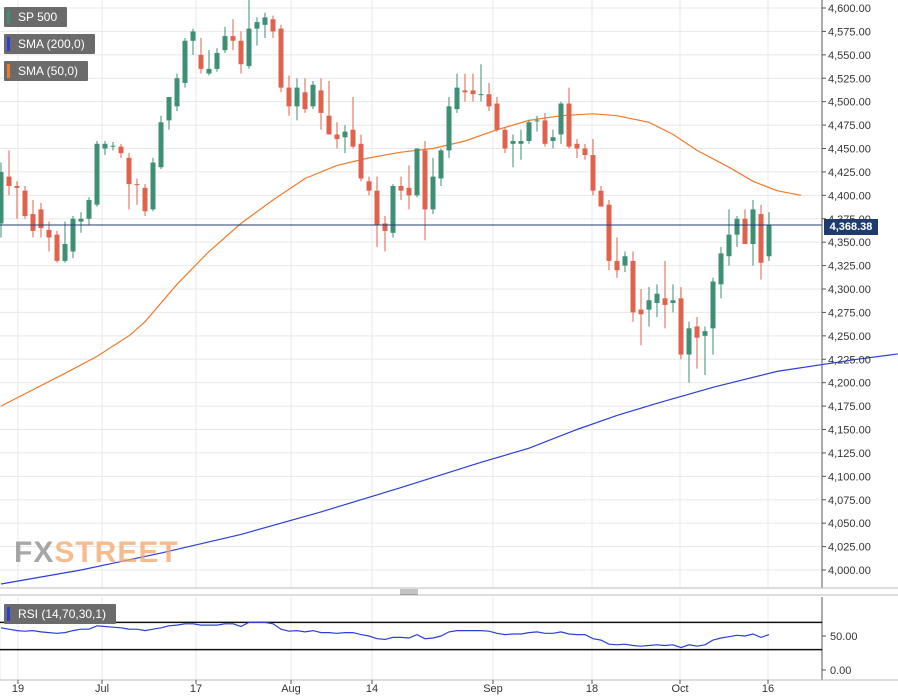  What do you see at coordinates (849, 548) in the screenshot?
I see `y-tick-label: 4,025.00` at bounding box center [849, 548].